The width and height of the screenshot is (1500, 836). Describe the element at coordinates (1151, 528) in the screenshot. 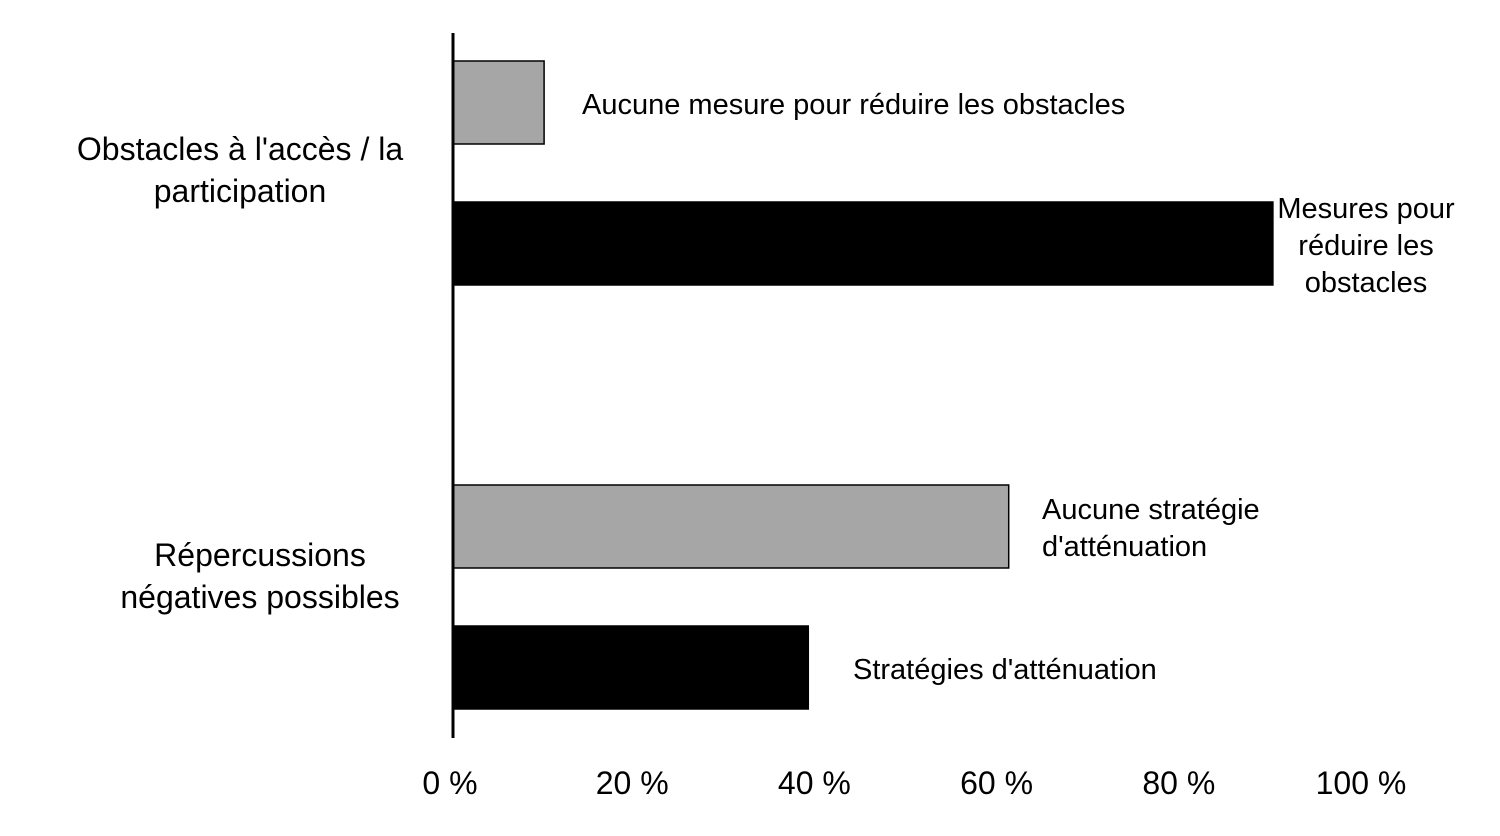

I see `bar-label: Aucune stratégie d'atténuation` at that location.